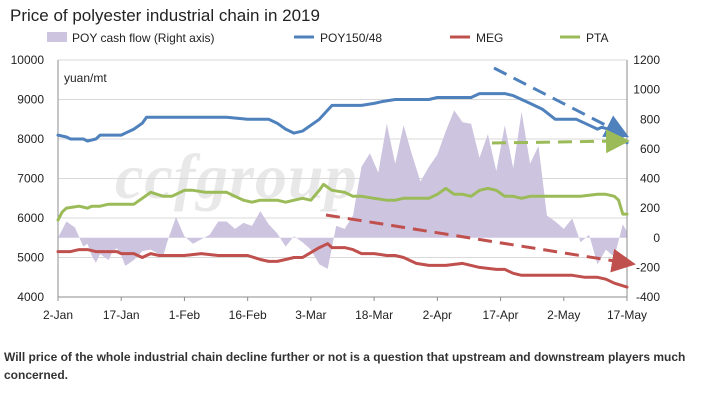 Image resolution: width=727 pixels, height=403 pixels. Describe the element at coordinates (342, 118) in the screenshot. I see `series-line-poy` at that location.